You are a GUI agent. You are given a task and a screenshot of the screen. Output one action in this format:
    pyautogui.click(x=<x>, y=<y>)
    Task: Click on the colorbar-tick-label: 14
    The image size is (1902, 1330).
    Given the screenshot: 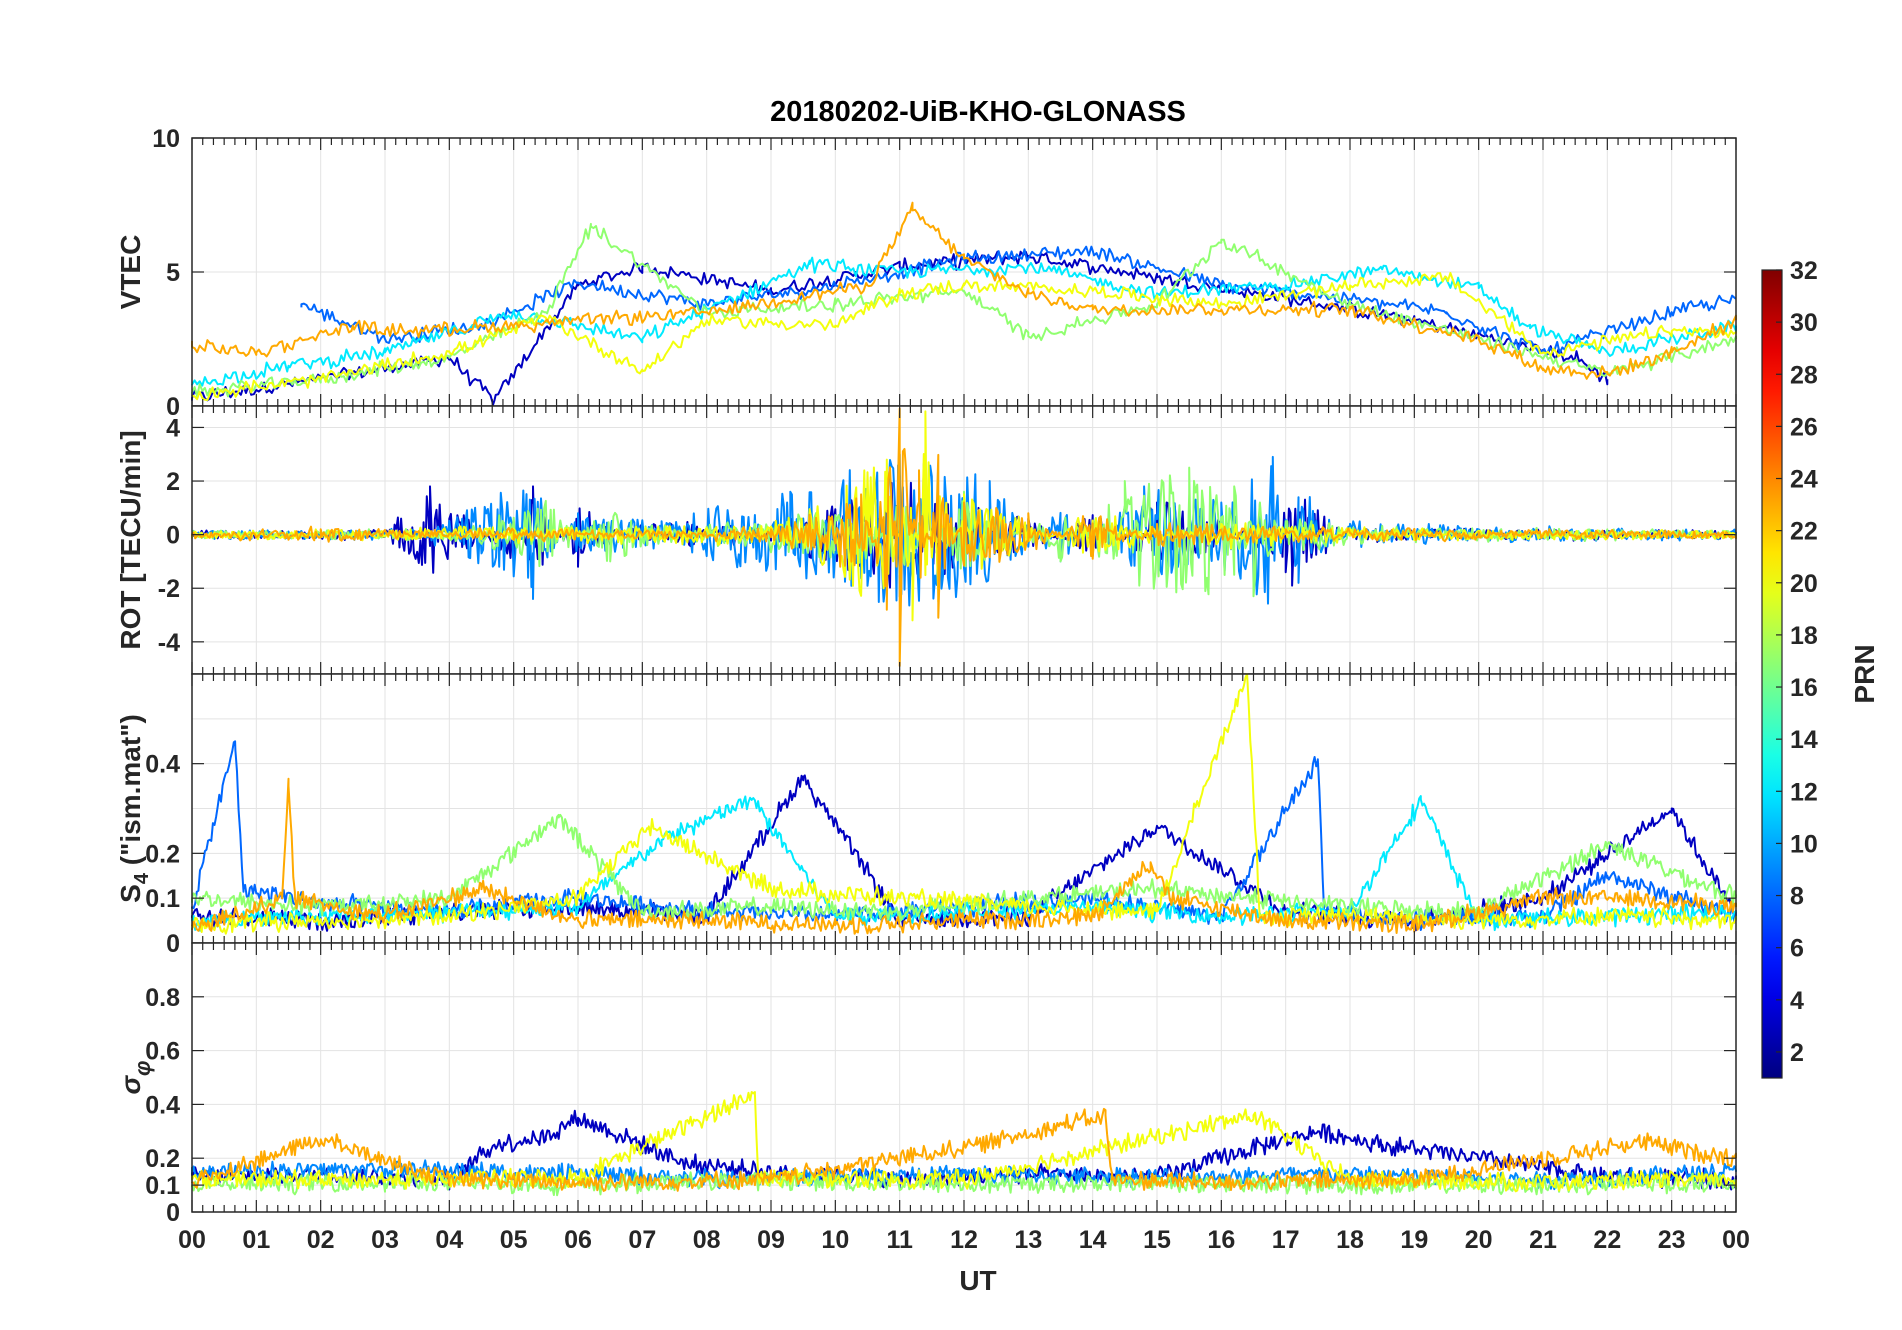 What is the action you would take?
    pyautogui.click(x=1804, y=740)
    